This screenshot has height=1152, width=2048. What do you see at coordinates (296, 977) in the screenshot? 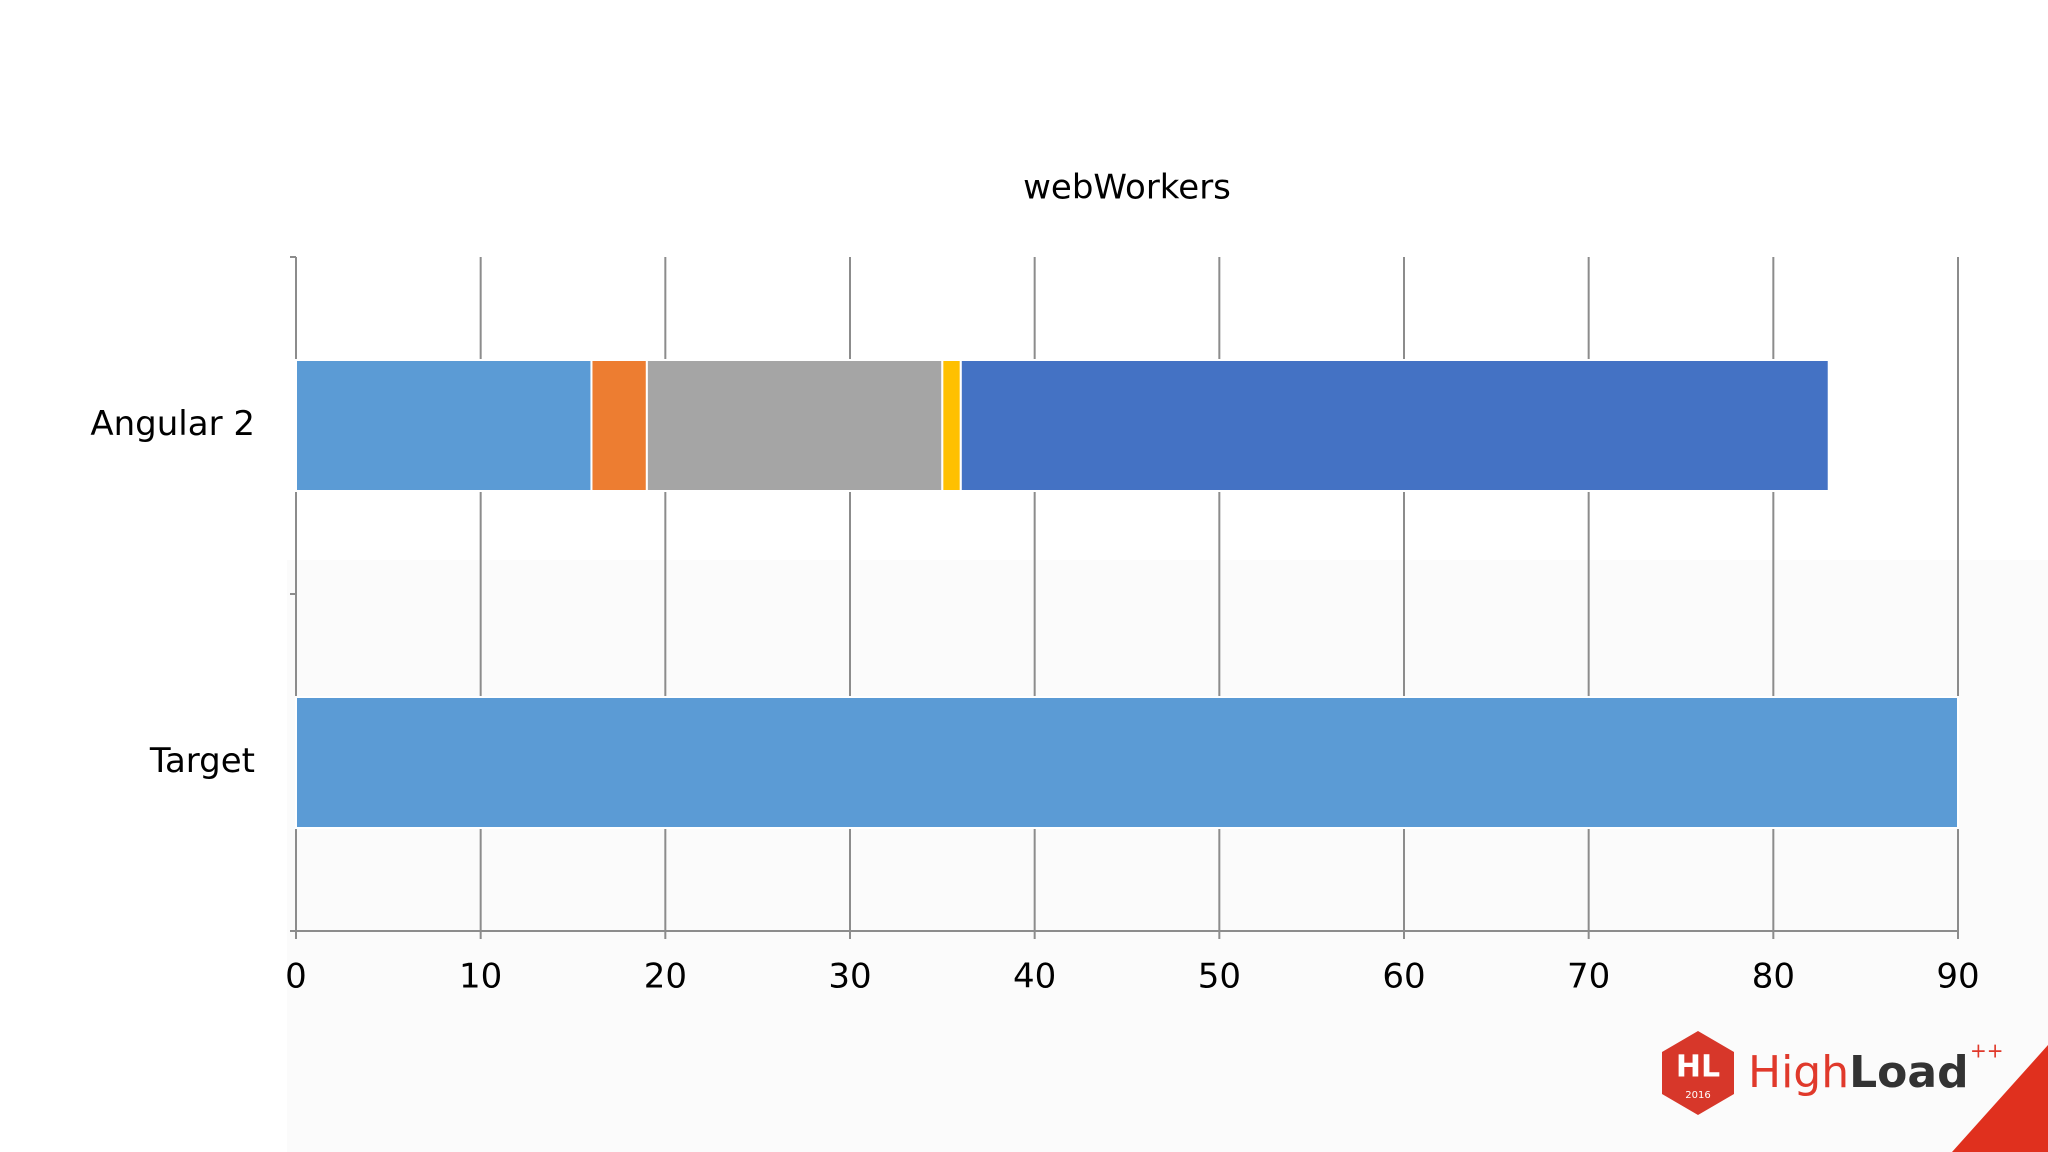
I see `x-tick-label: 0` at bounding box center [296, 977].